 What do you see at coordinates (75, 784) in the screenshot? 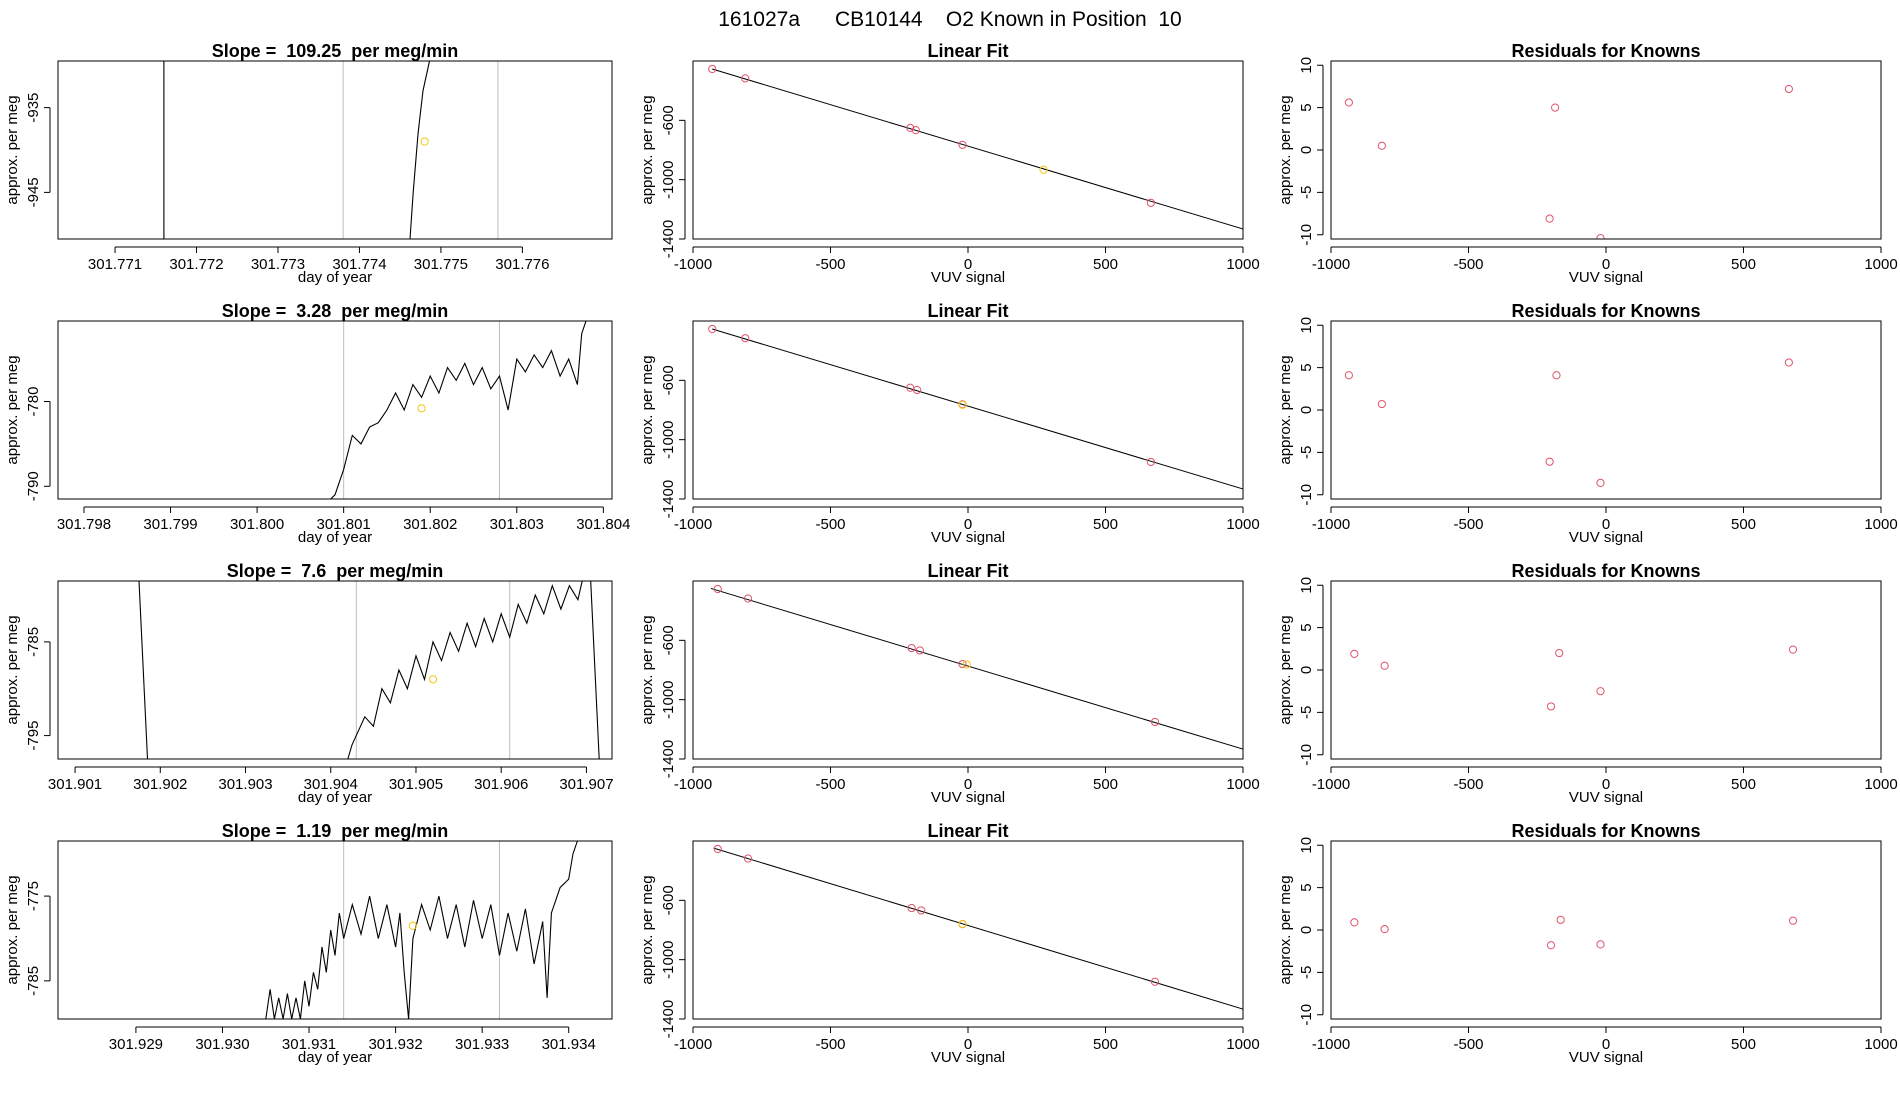
I see `row3-timeseries-x-tick-label-0: 301.901` at bounding box center [75, 784].